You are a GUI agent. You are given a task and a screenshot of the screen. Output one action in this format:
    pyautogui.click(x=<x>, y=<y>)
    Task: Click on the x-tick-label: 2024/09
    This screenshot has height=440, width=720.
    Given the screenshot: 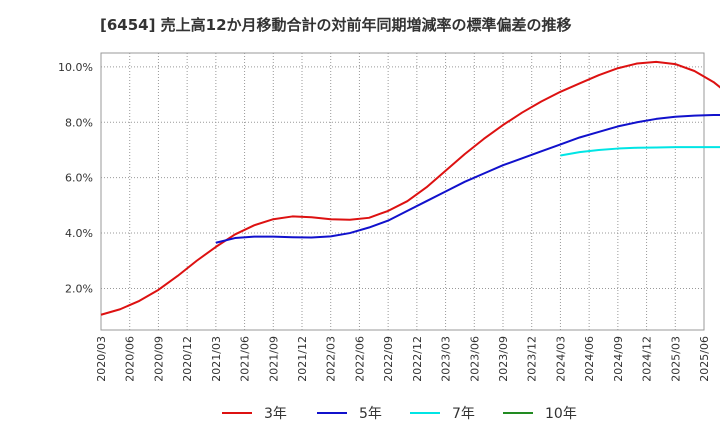 What is the action you would take?
    pyautogui.click(x=618, y=359)
    